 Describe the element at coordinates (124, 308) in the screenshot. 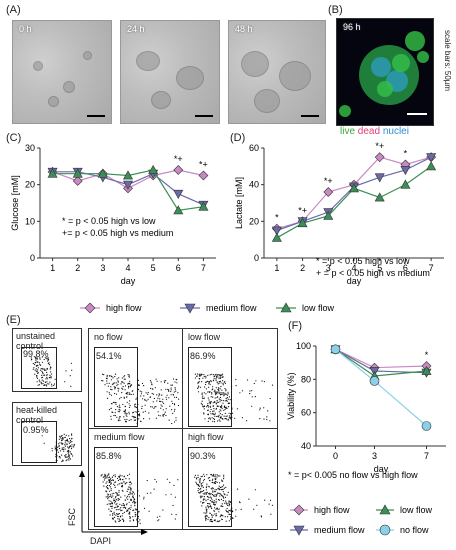

I see `legend-label: high flow` at that location.